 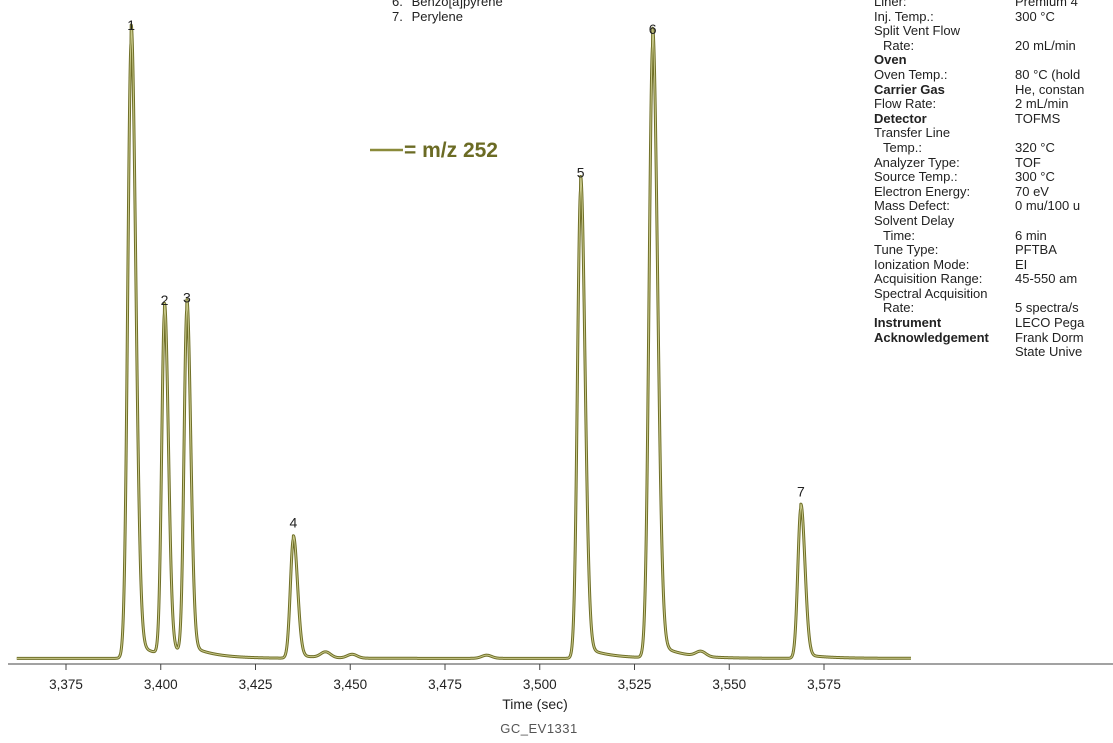 What do you see at coordinates (66, 684) in the screenshot?
I see `x-tick-label: 3,375` at bounding box center [66, 684].